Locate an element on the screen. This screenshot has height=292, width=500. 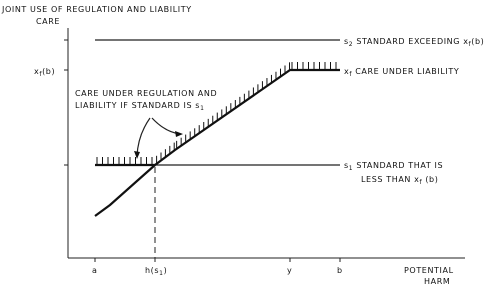
text-segment: CARE UNDER LIABILITY is located at coordinates (405, 71).